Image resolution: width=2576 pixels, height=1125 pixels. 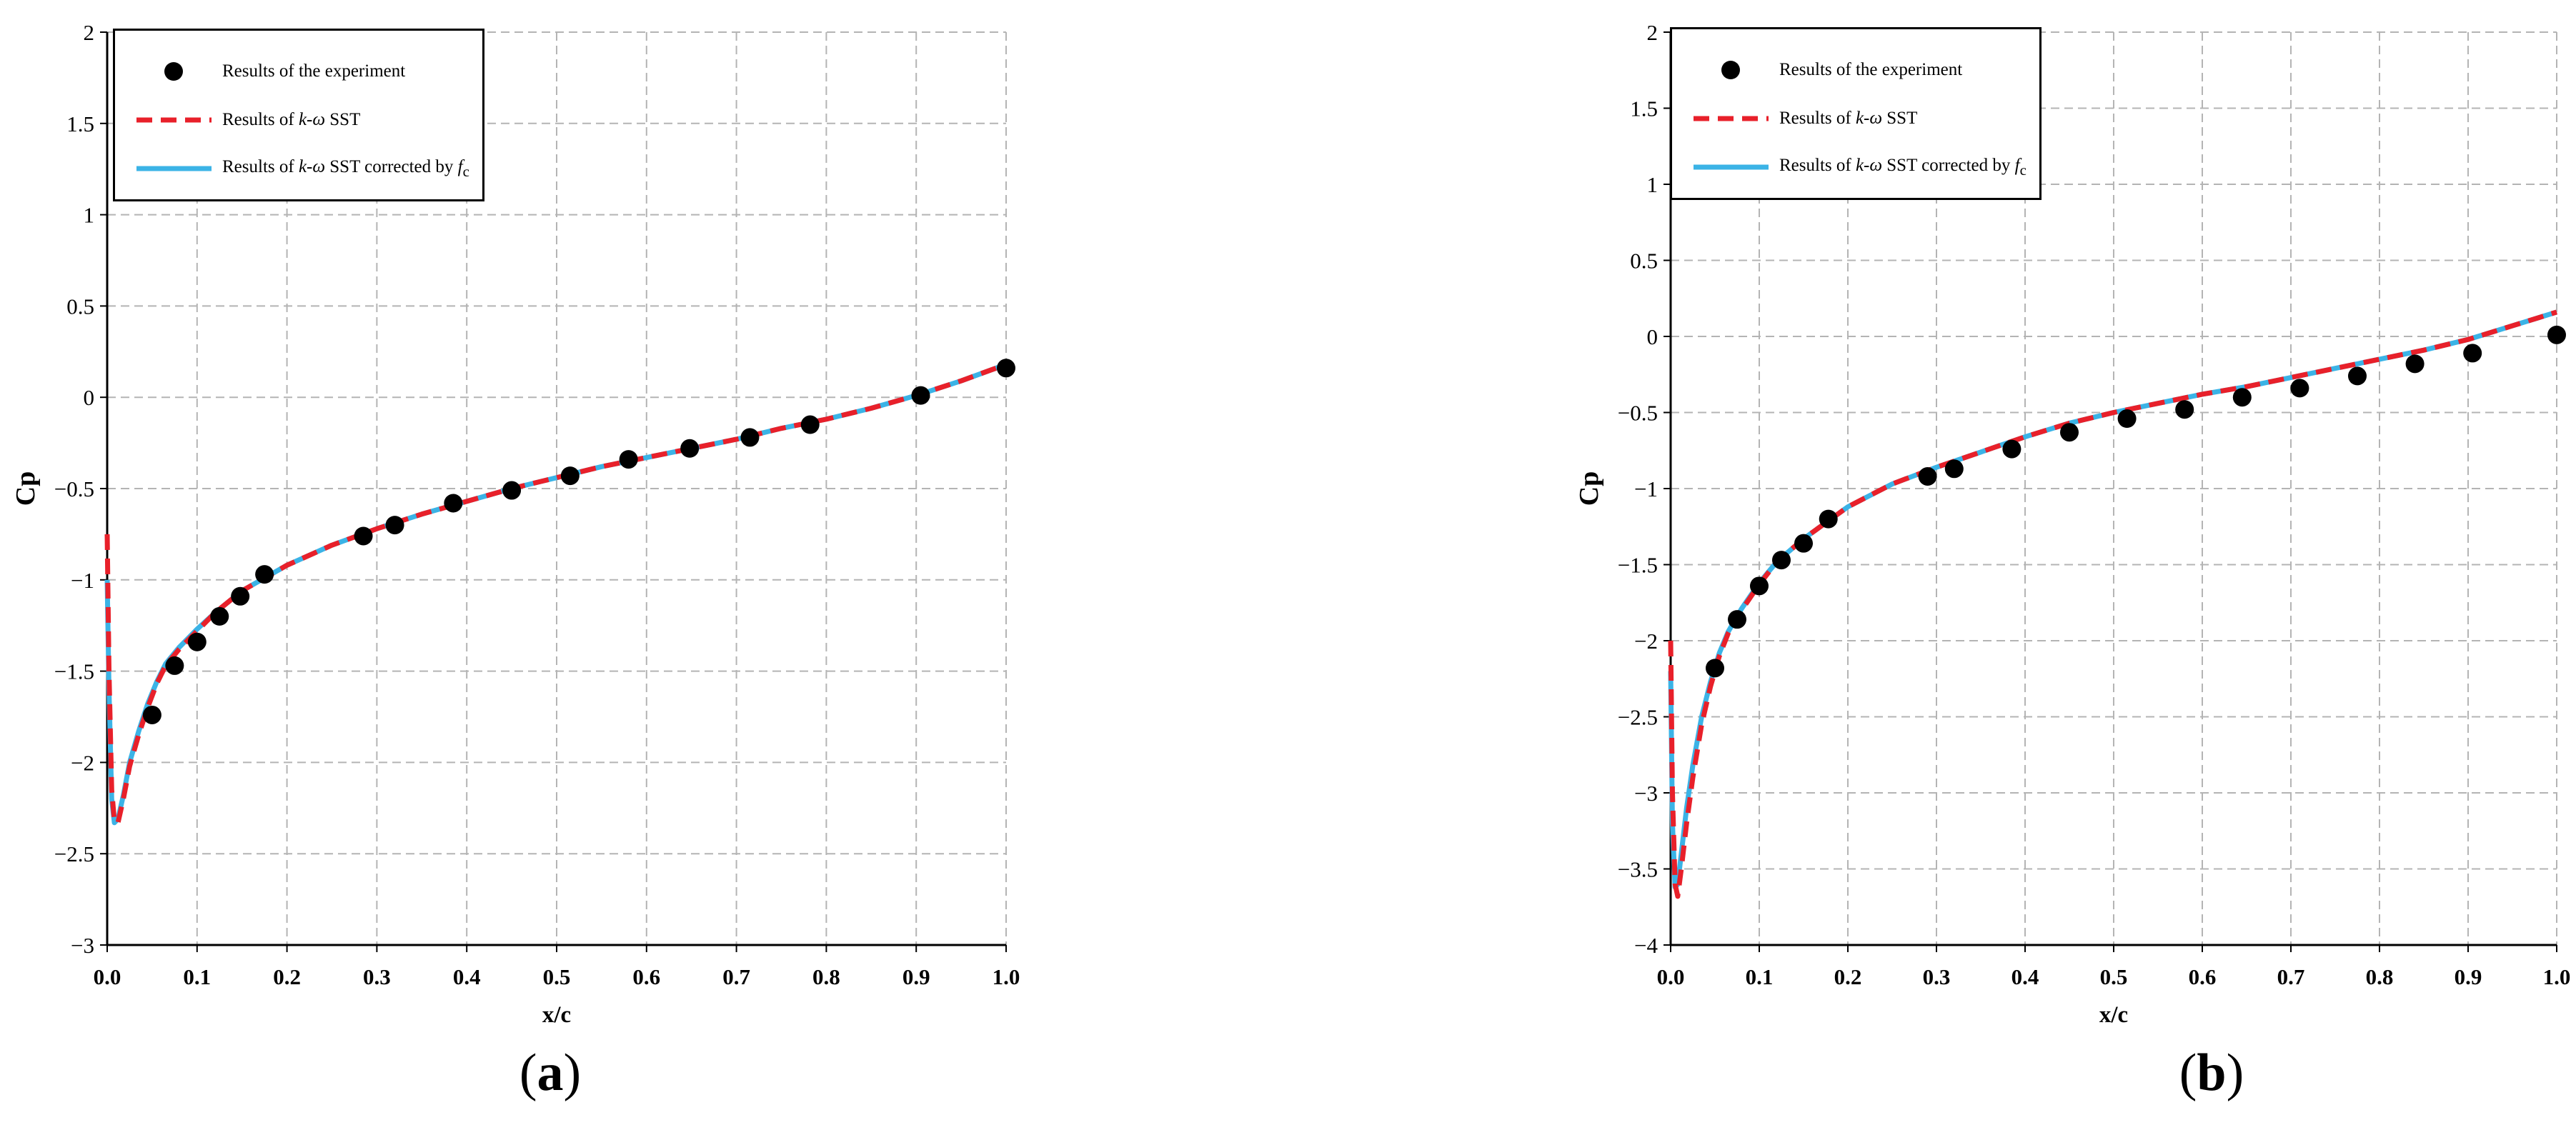 I want to click on y-tick-label: 2, so click(x=1653, y=32).